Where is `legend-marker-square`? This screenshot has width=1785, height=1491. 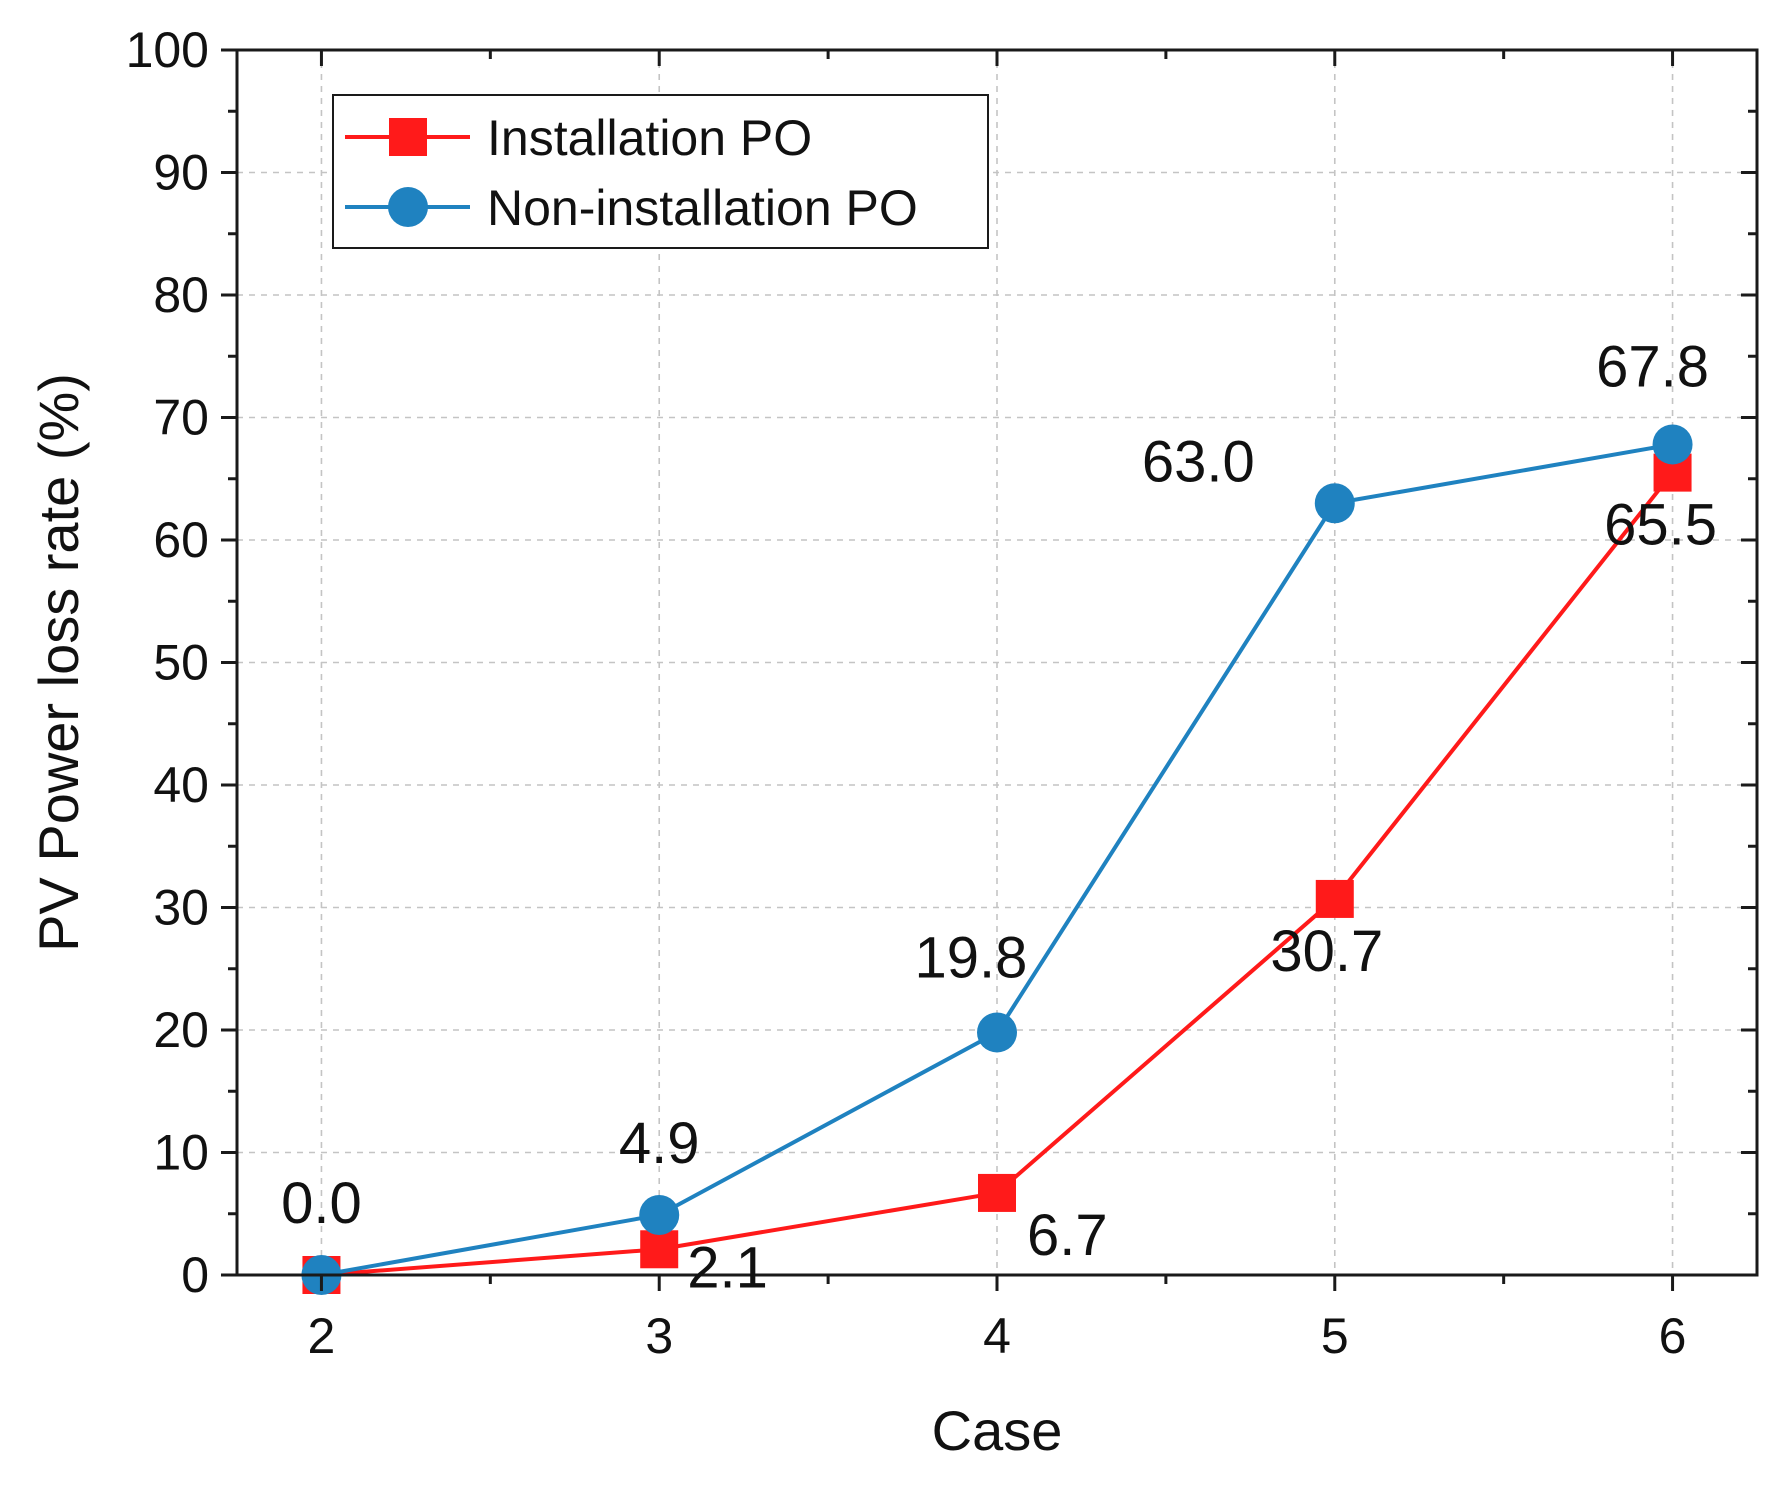
legend-marker-square is located at coordinates (408, 137).